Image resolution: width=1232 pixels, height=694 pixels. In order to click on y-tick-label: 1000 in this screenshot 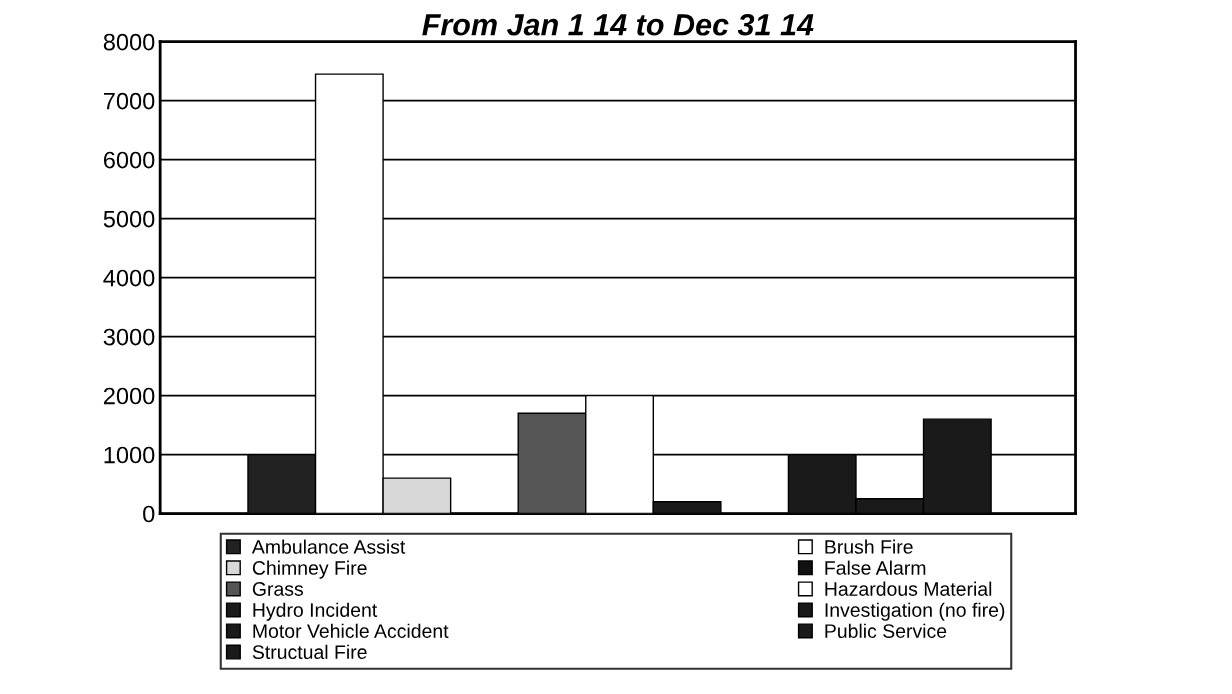, I will do `click(129, 455)`.